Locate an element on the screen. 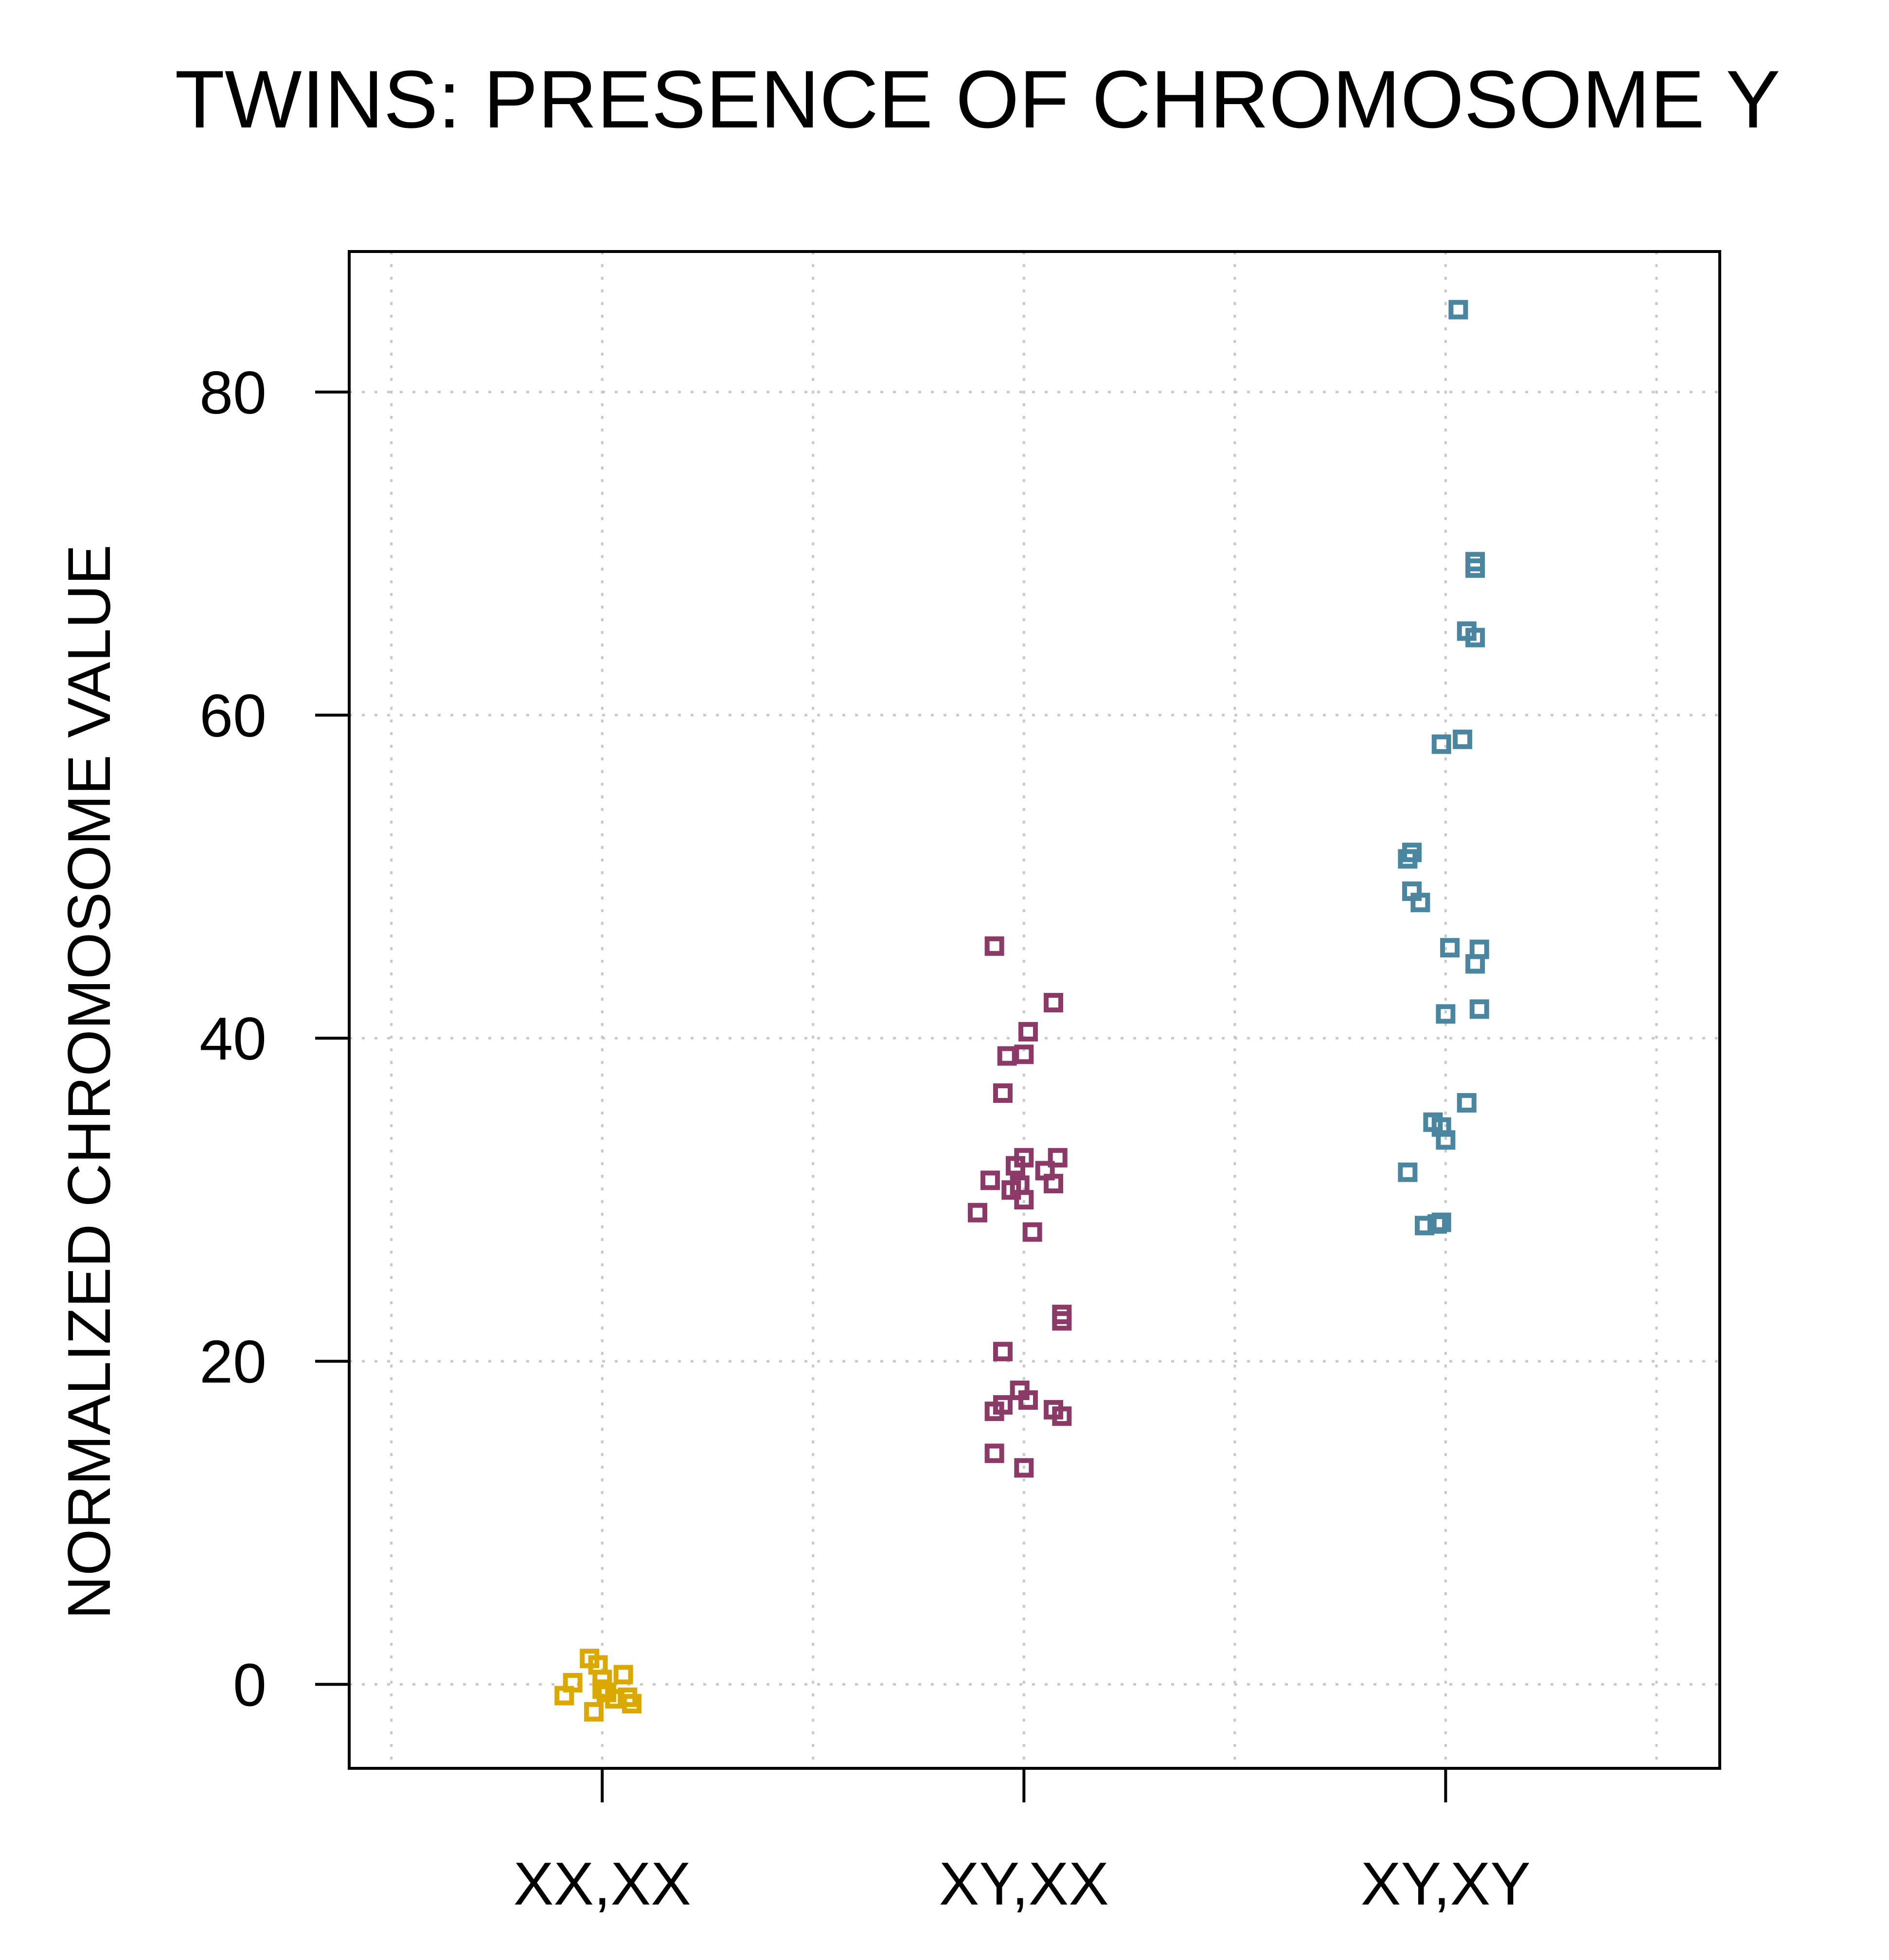  x-axis: XX,XX XY,XX XY,XY is located at coordinates (1023, 1843).